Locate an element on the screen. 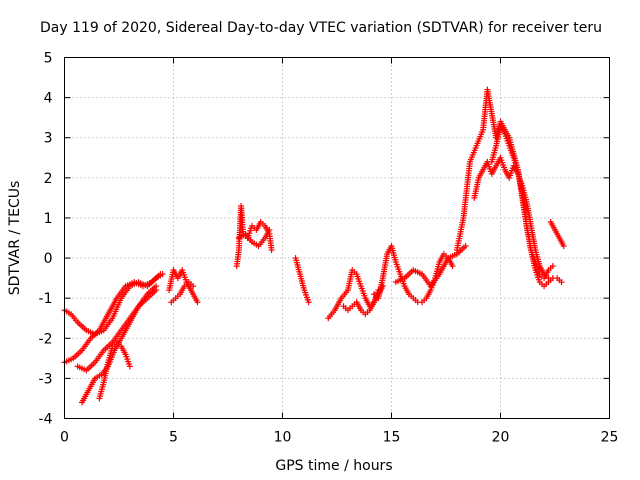 The image size is (640, 480). x-tick-label: 25 is located at coordinates (610, 438).